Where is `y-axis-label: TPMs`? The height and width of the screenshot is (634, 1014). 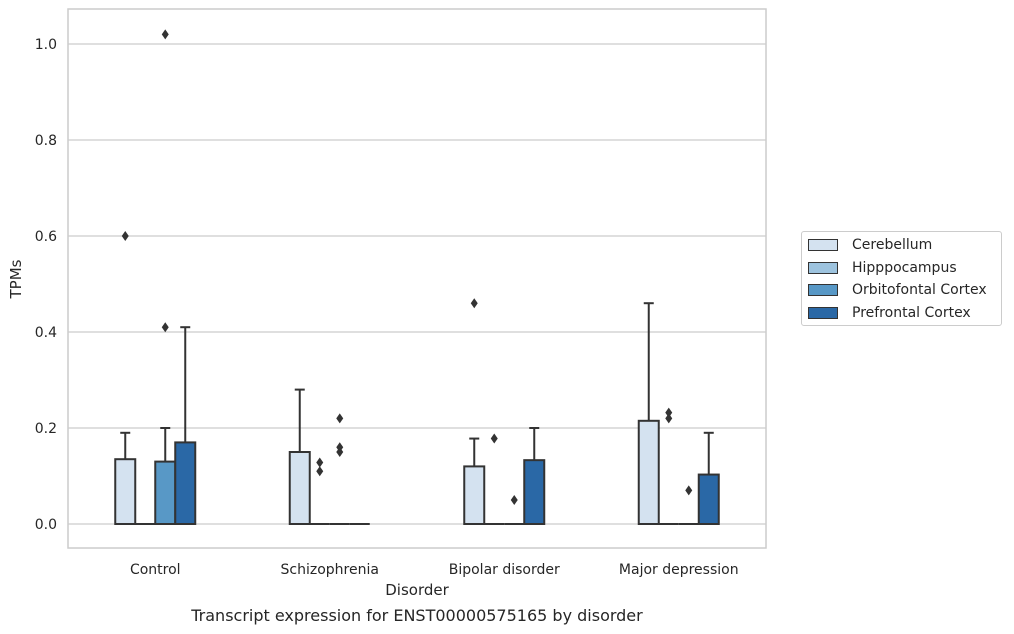
y-axis-label: TPMs is located at coordinates (16, 279).